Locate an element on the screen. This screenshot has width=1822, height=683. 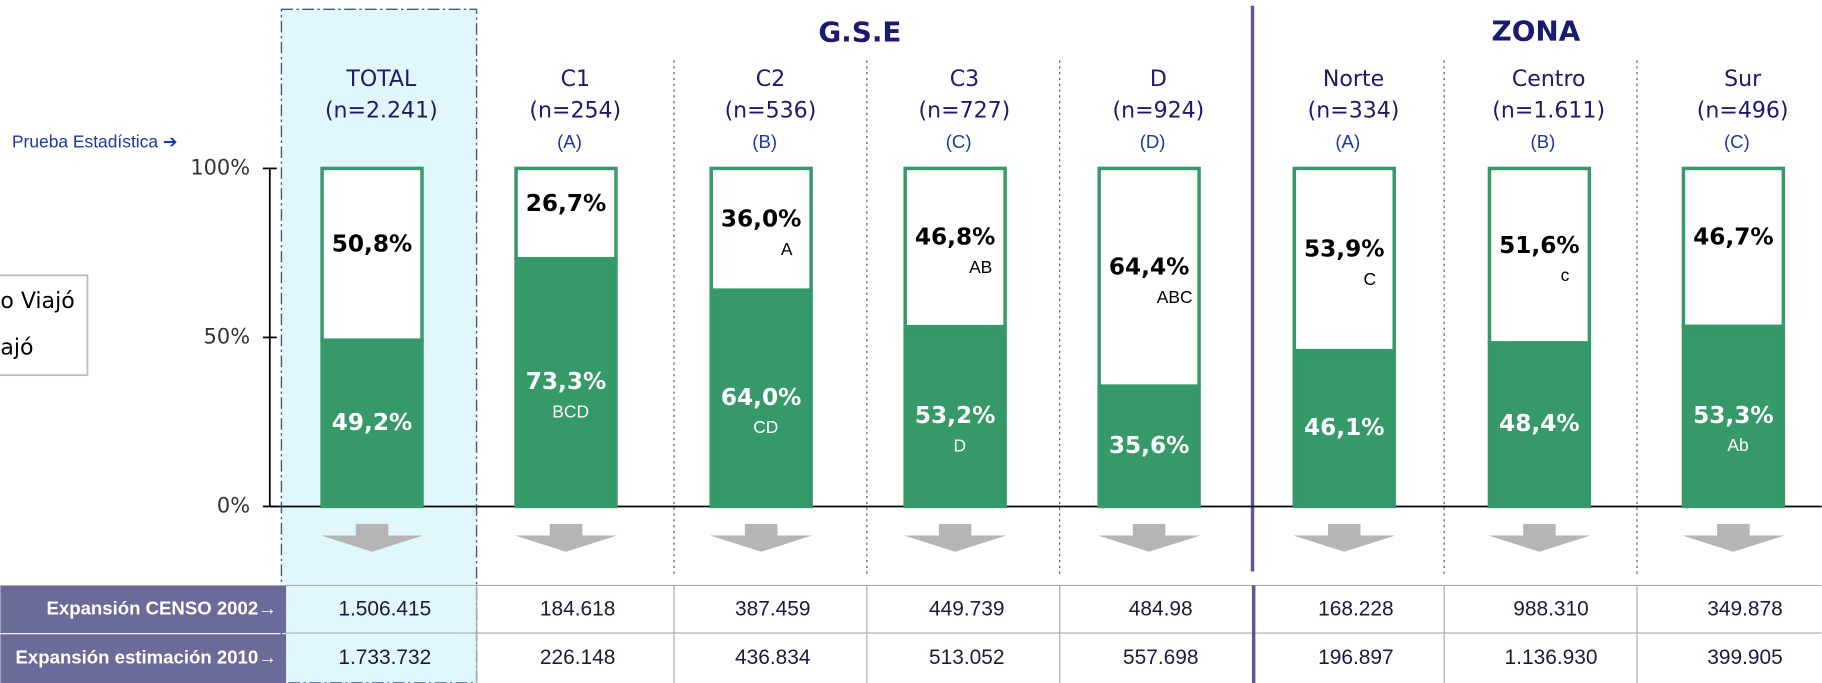
table-cell: 1.136.930 is located at coordinates (1551, 657).